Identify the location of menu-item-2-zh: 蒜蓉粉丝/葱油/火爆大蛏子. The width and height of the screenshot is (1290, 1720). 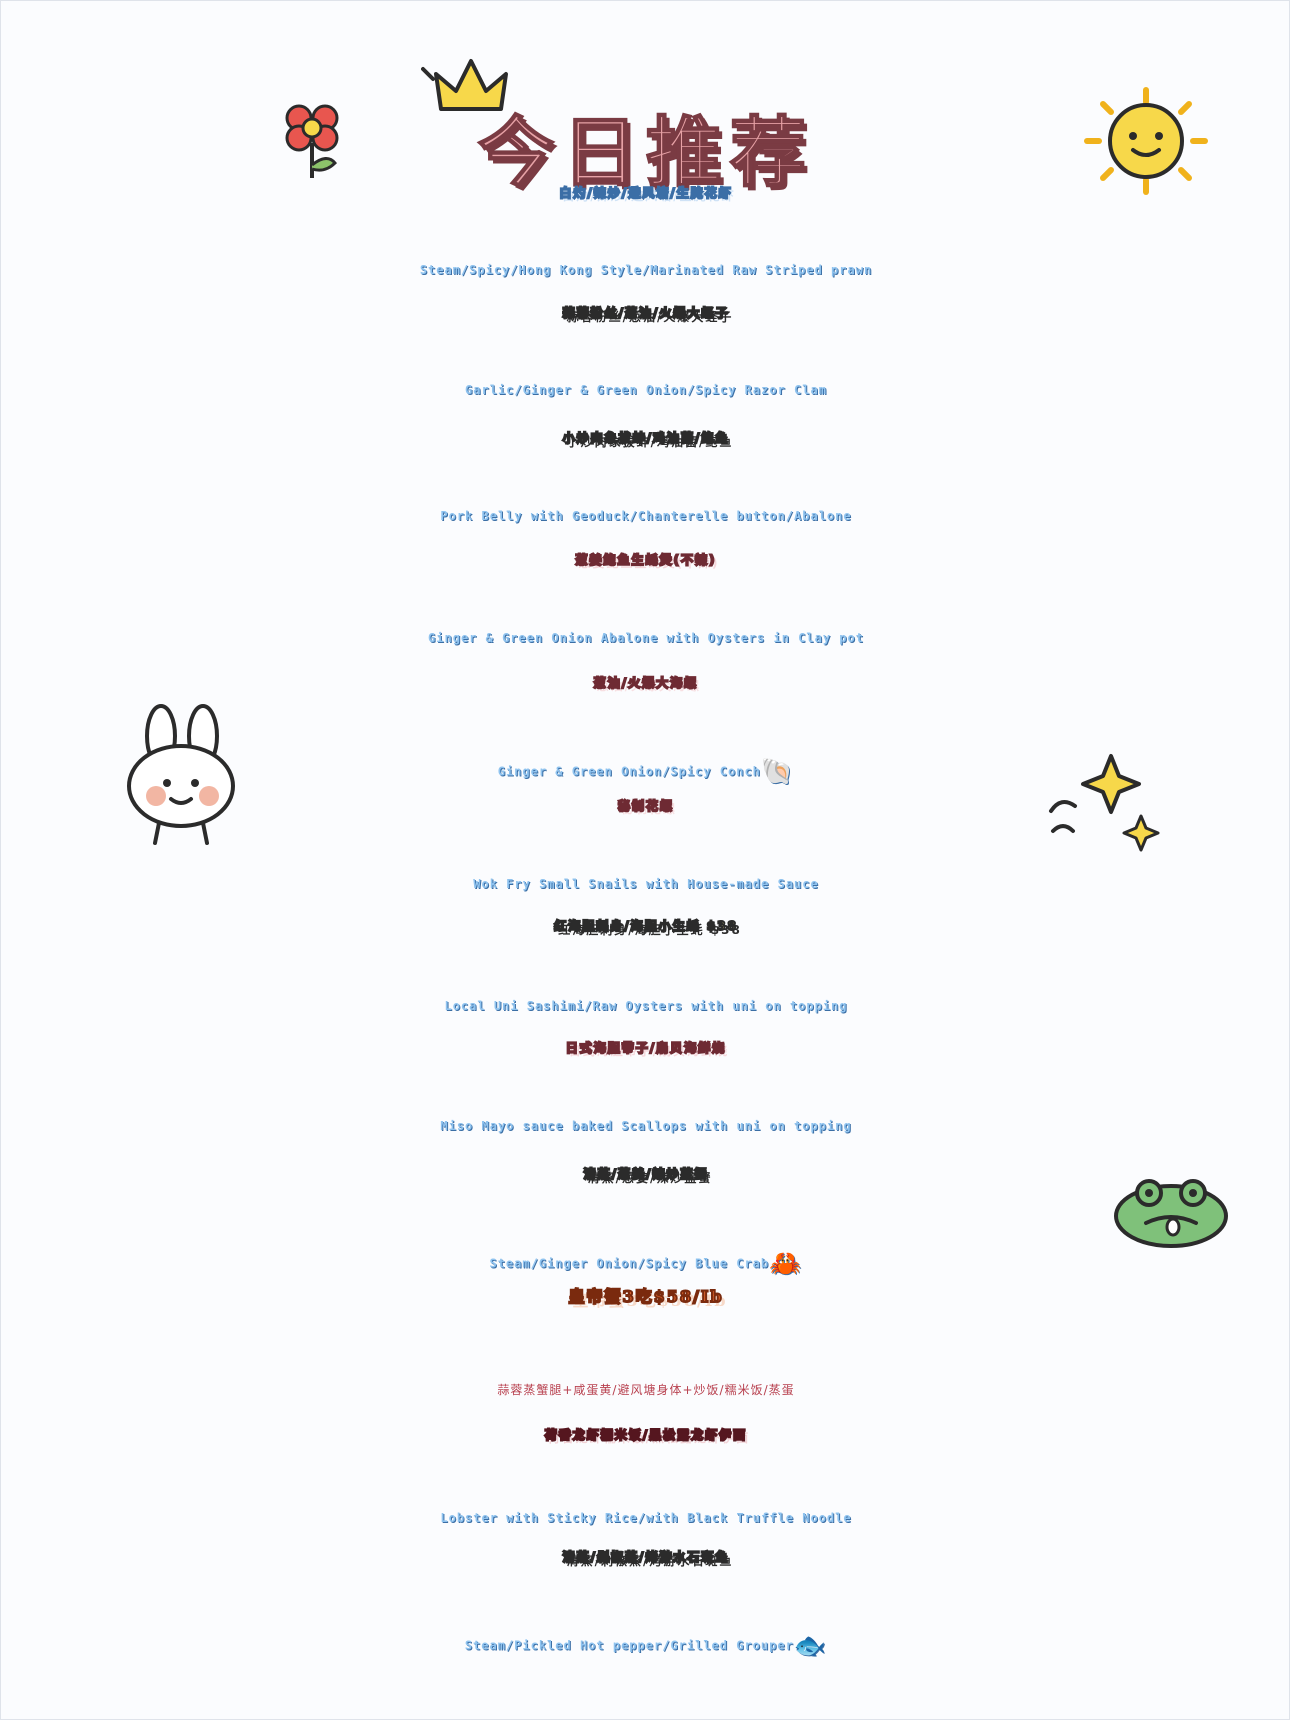
(646, 313).